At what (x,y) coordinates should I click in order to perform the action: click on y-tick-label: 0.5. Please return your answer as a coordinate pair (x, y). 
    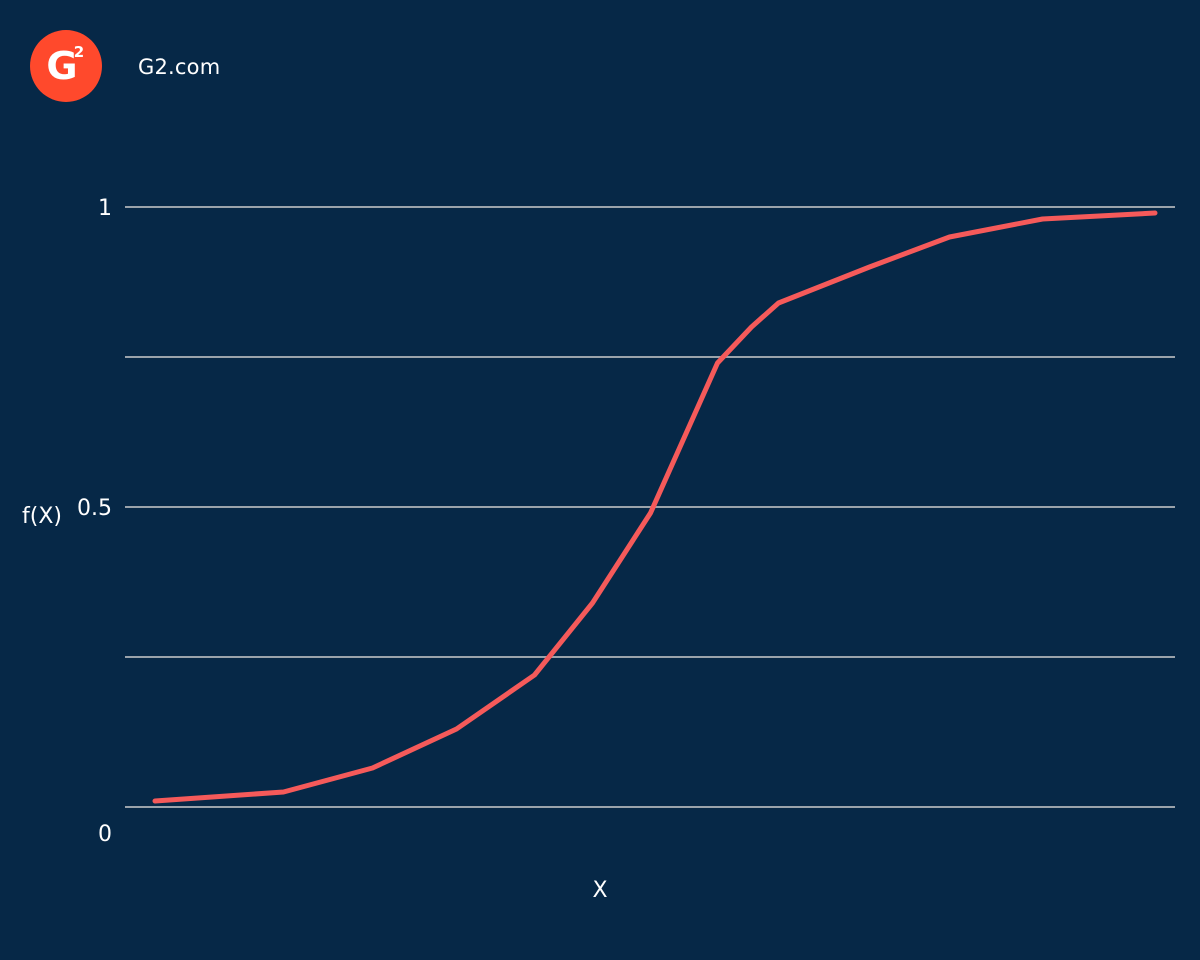
    Looking at the image, I should click on (94, 508).